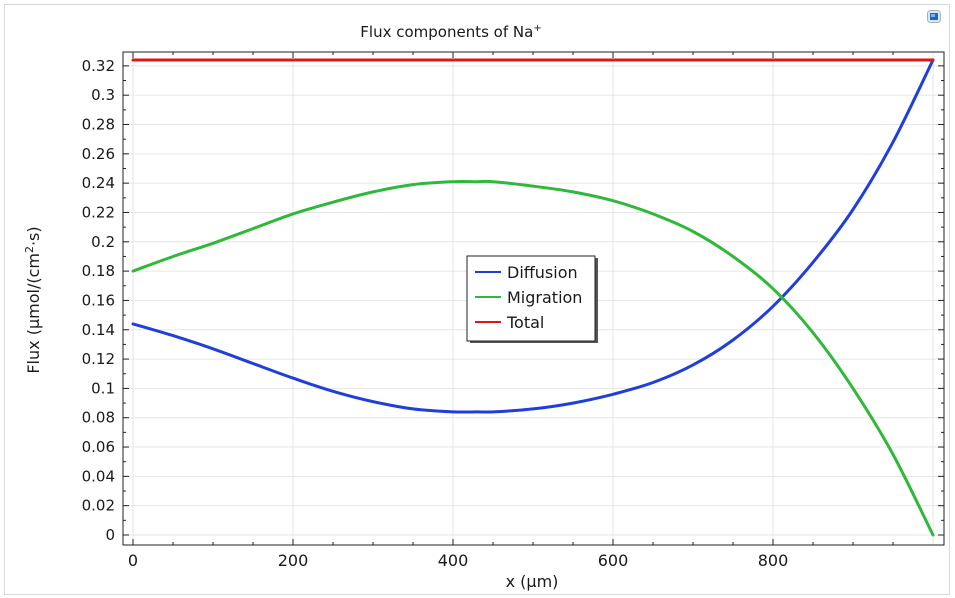  What do you see at coordinates (98, 506) in the screenshot?
I see `y-tick-label: 0.02` at bounding box center [98, 506].